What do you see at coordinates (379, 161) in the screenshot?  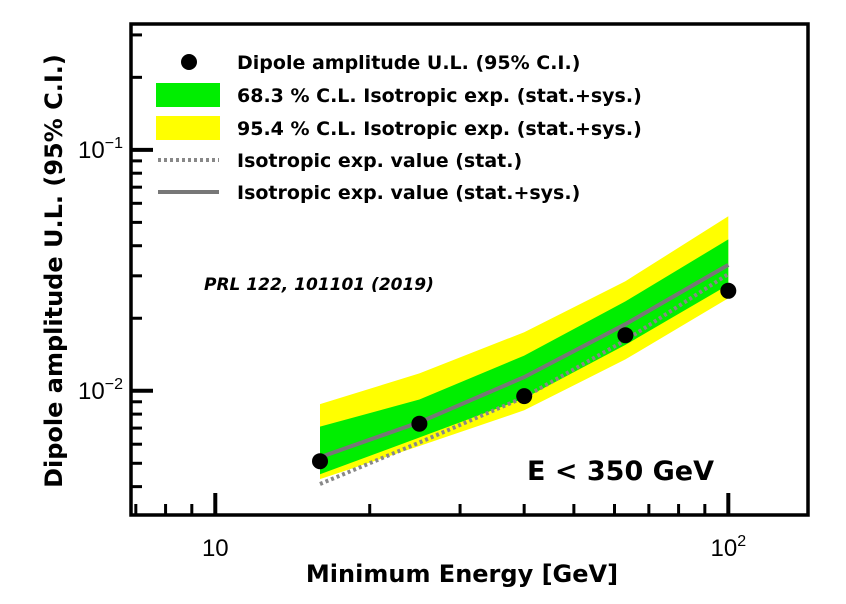 I see `legend-label: Isotropic exp. value (stat.)` at bounding box center [379, 161].